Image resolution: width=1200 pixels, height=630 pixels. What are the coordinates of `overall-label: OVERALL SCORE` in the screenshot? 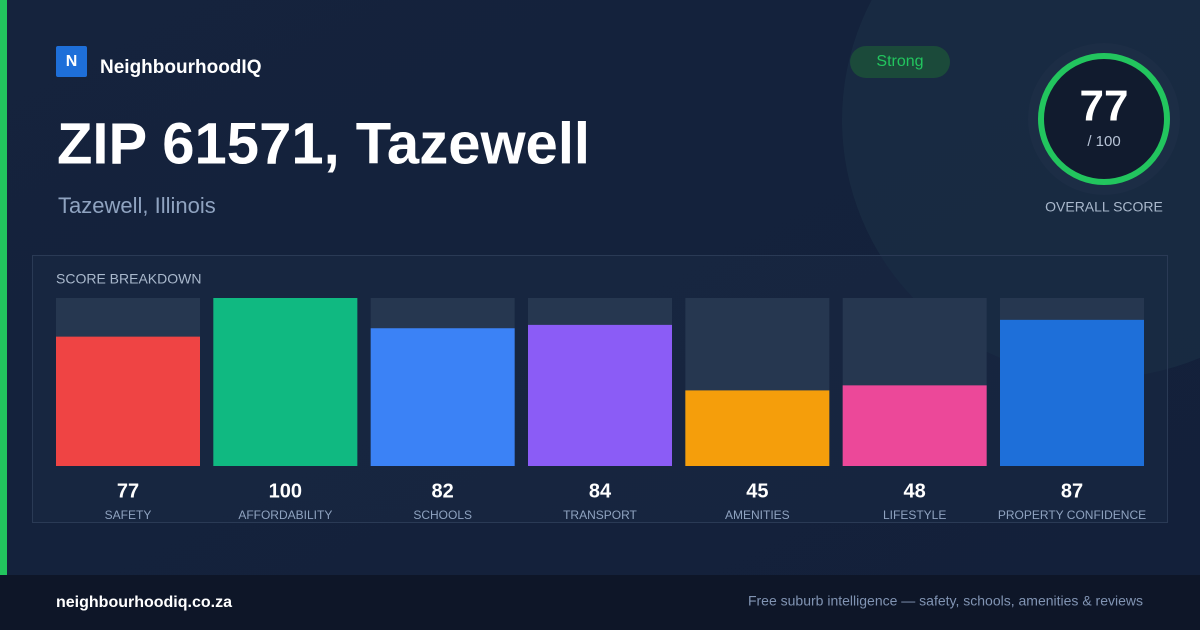 It's located at (1104, 207).